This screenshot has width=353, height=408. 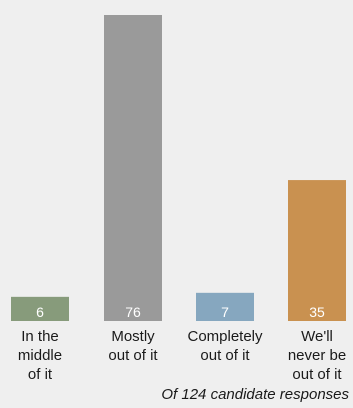 I want to click on category-label-0-2: of it, so click(x=40, y=374).